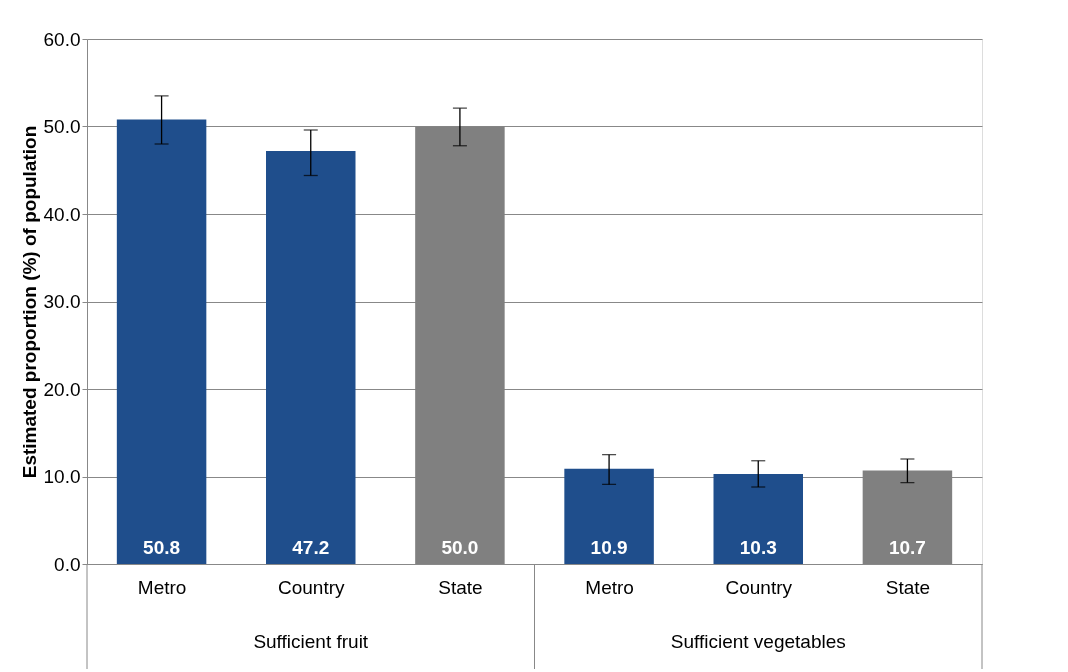 This screenshot has height=672, width=1068. Describe the element at coordinates (29, 302) in the screenshot. I see `y-axis-title: Estimated proportion (%) of population` at that location.